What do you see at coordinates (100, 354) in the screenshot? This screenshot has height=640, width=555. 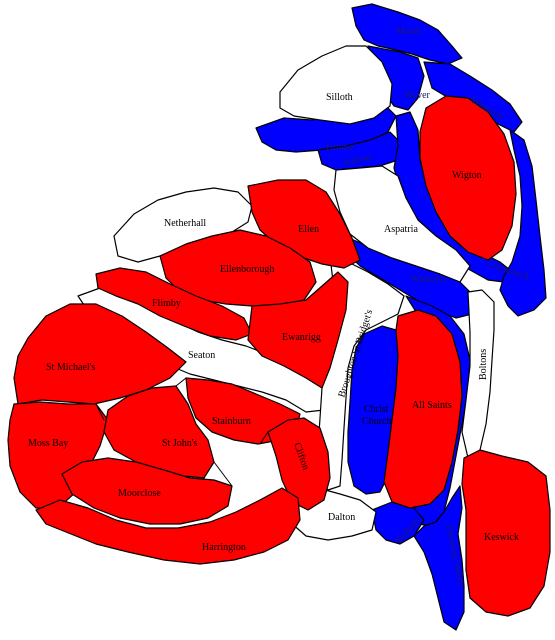 I see `ward-st-michaels` at bounding box center [100, 354].